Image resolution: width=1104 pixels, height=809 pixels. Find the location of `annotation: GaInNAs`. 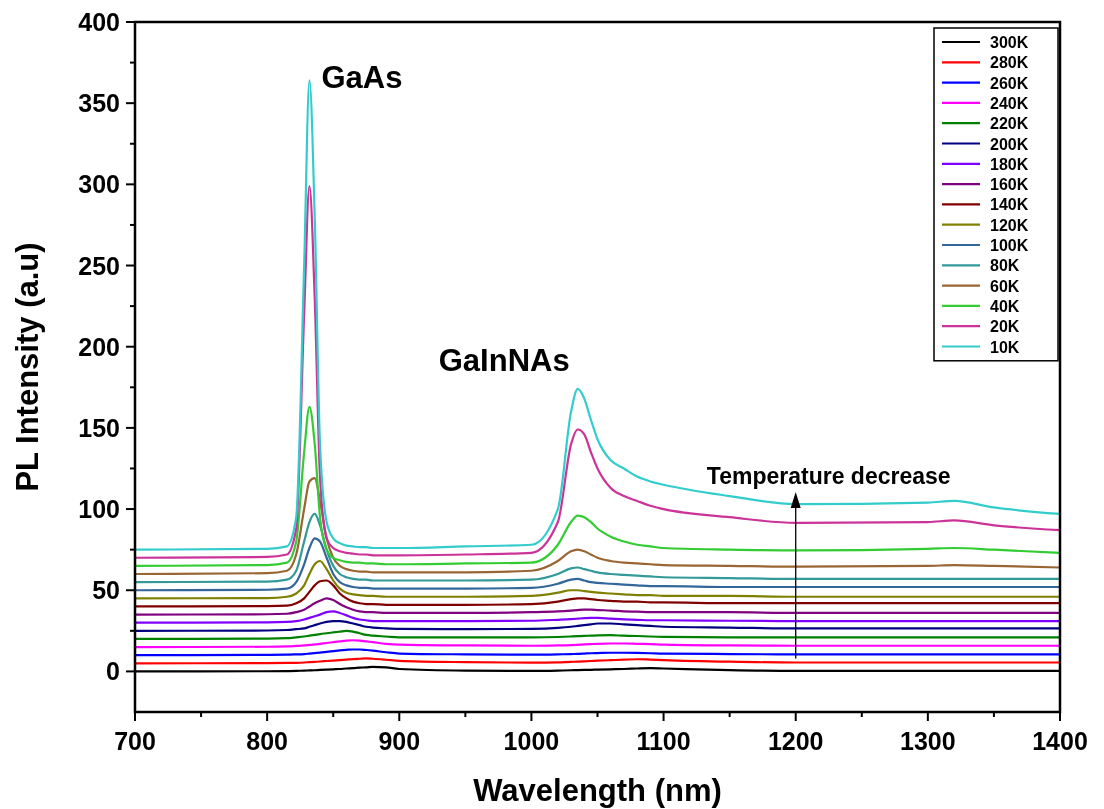

annotation: GaInNAs is located at coordinates (504, 360).